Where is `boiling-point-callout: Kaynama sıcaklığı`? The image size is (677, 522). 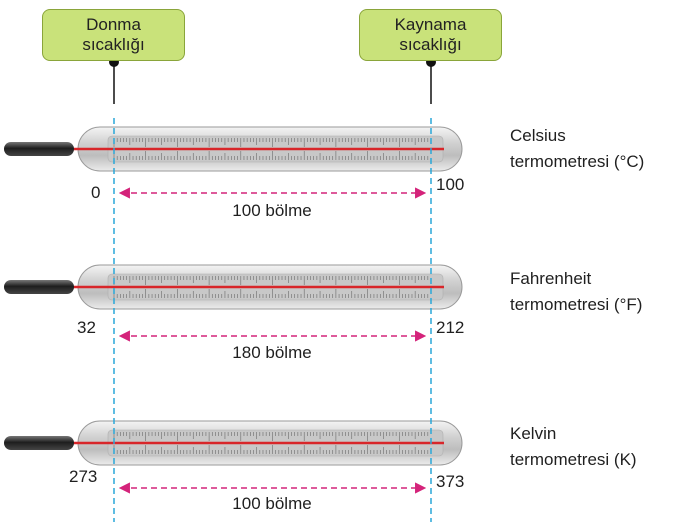 boiling-point-callout: Kaynama sıcaklığı is located at coordinates (430, 35).